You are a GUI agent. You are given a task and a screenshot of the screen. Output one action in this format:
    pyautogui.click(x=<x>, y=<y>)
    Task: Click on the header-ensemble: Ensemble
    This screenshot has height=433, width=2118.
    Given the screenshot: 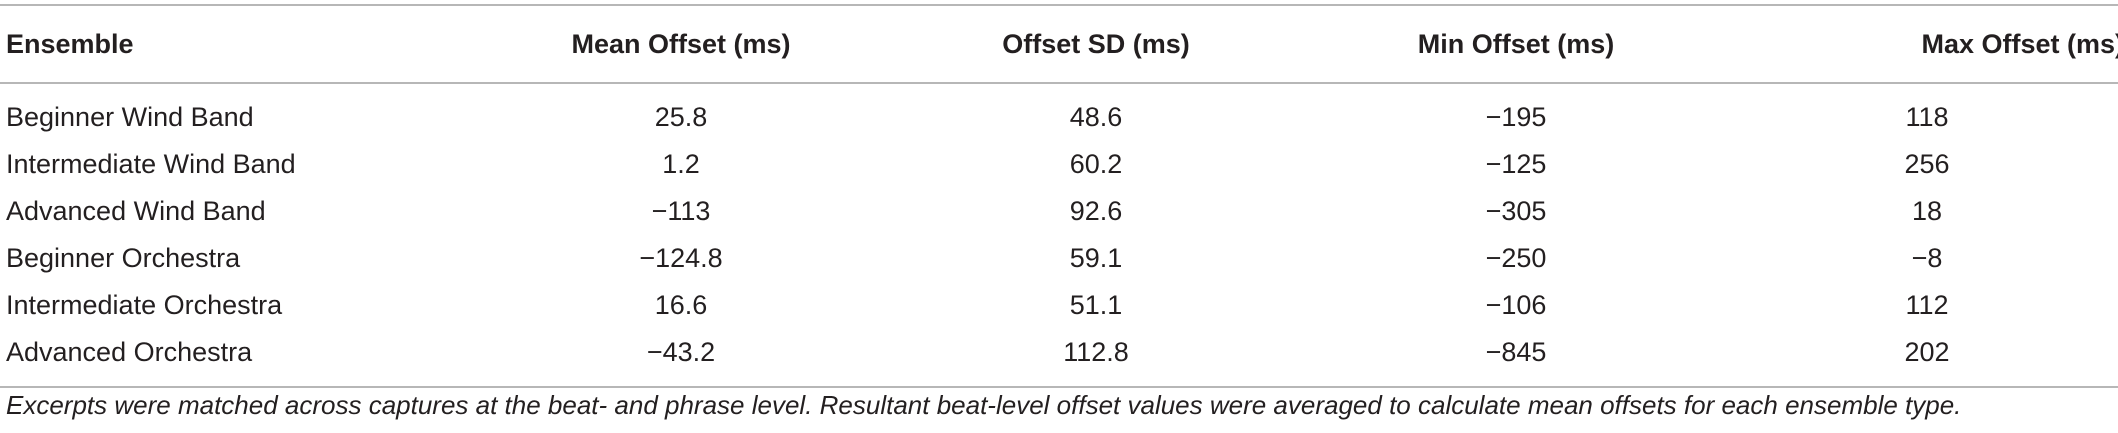 What is the action you would take?
    pyautogui.click(x=70, y=43)
    